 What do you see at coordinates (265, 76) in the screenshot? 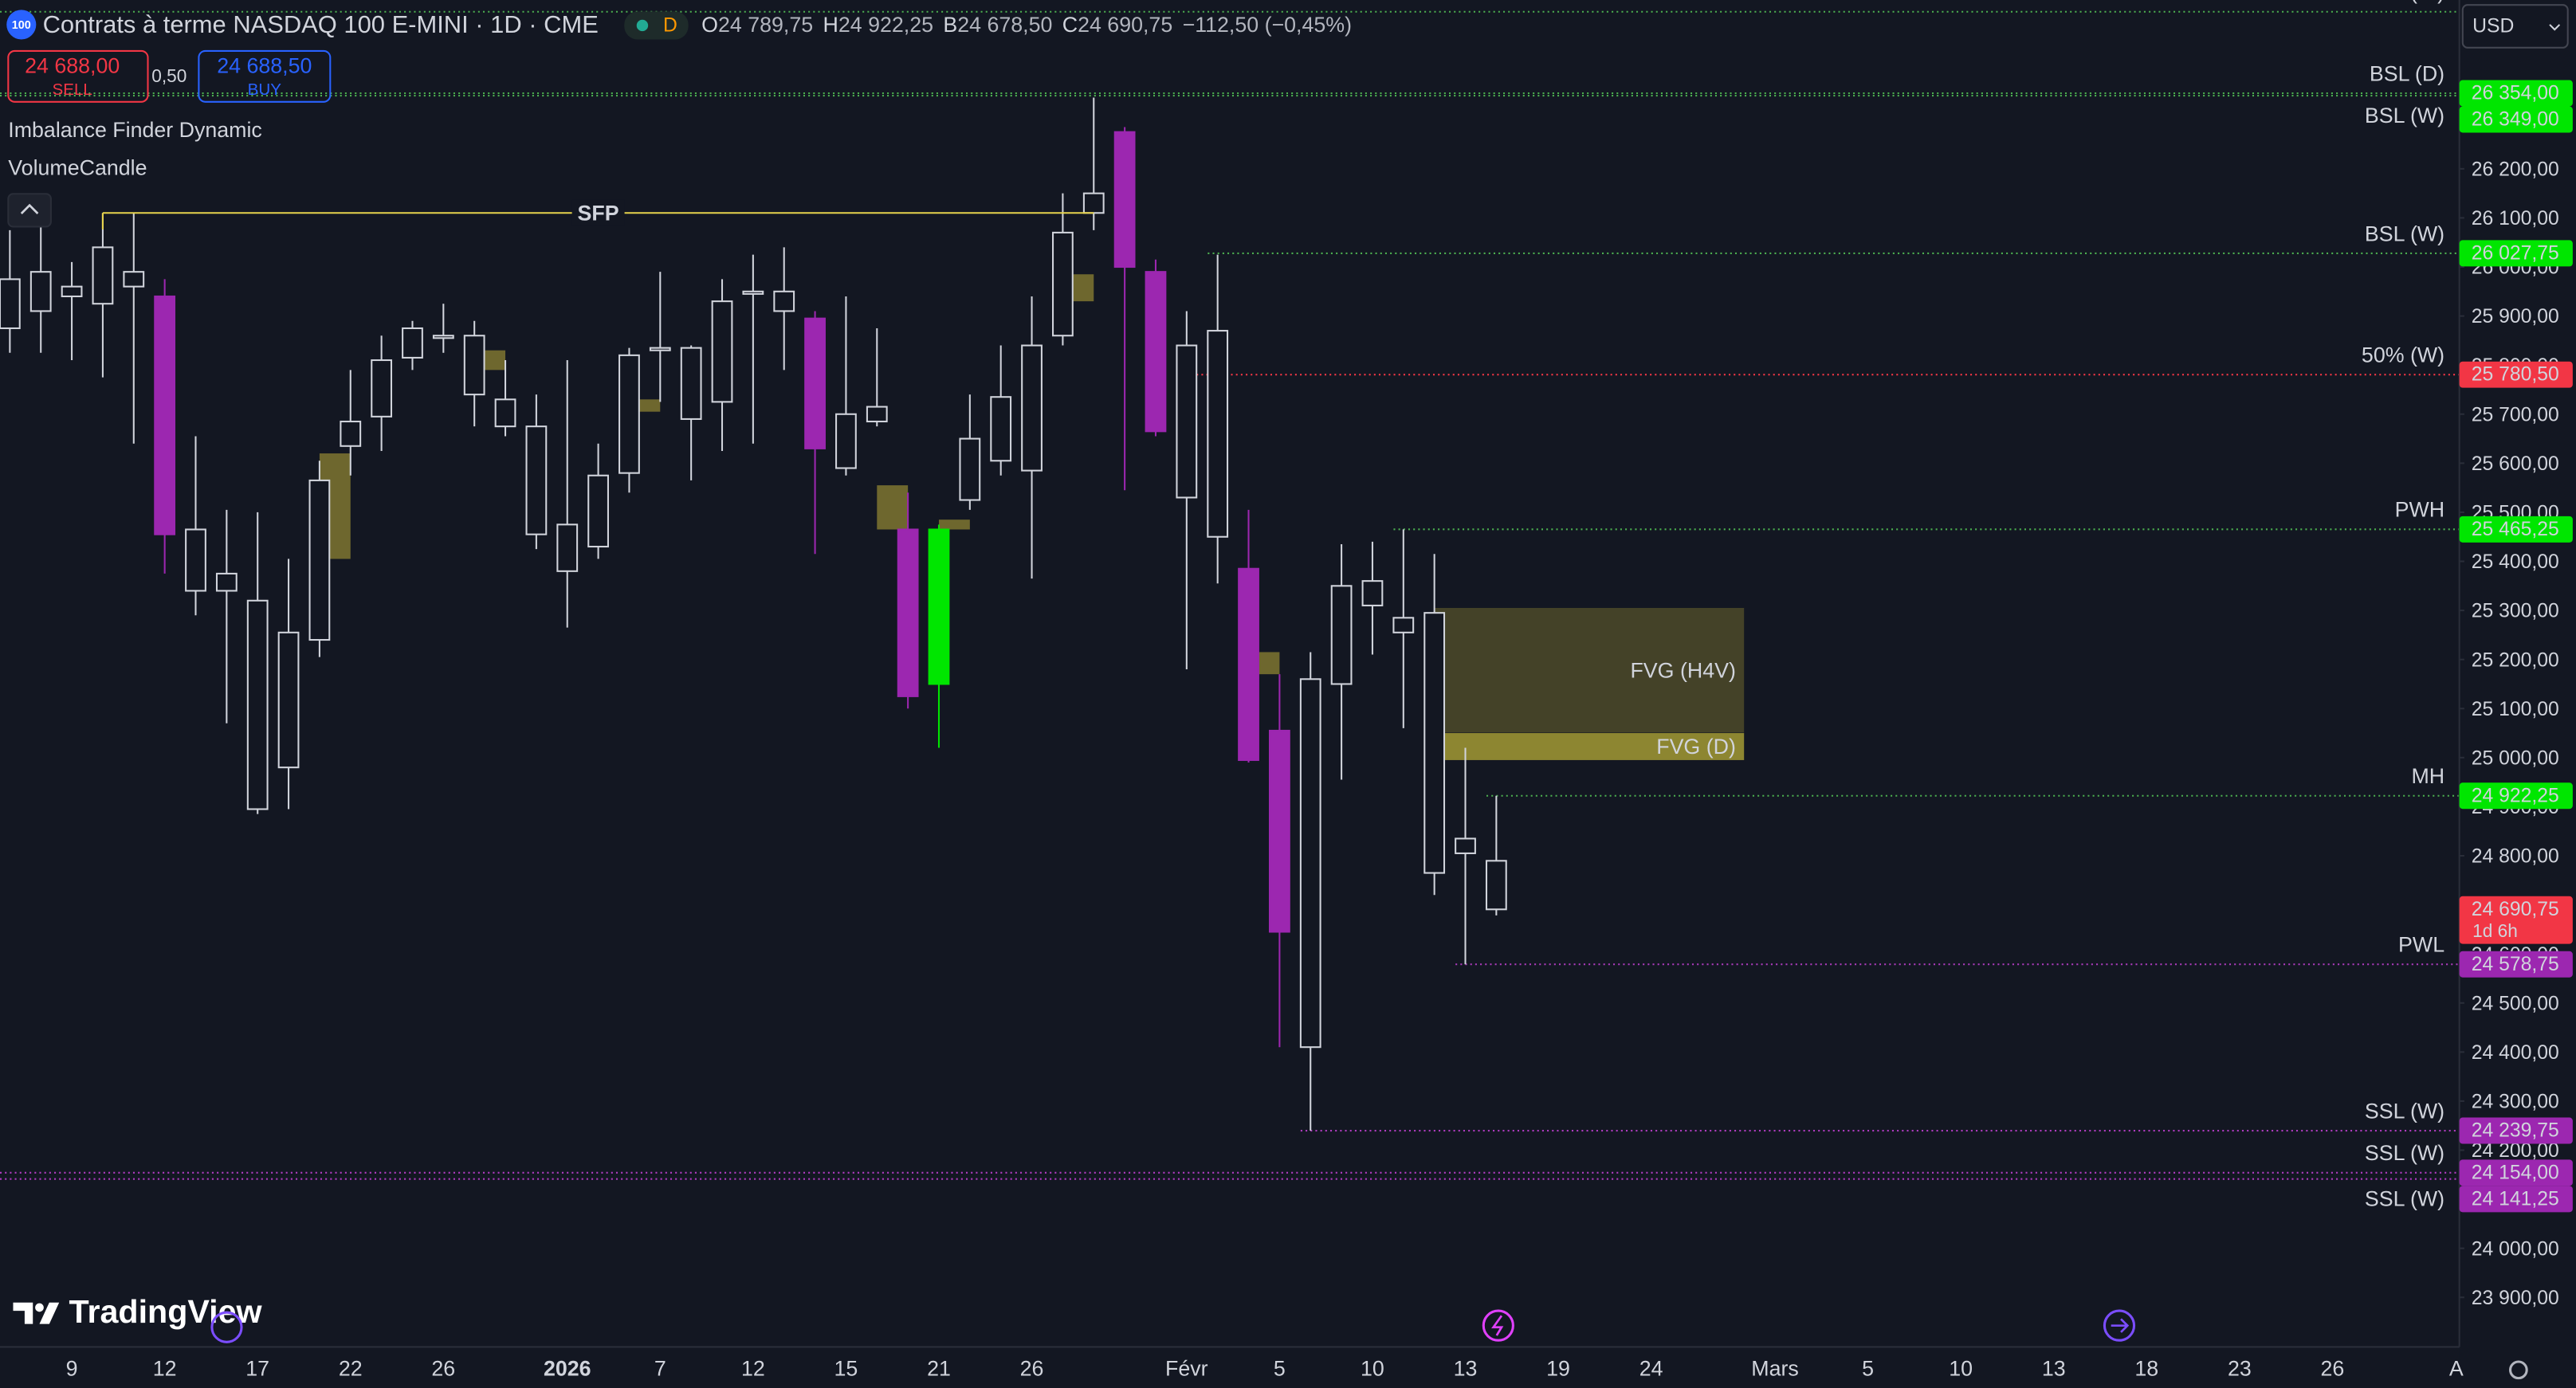
I see `buy-button` at bounding box center [265, 76].